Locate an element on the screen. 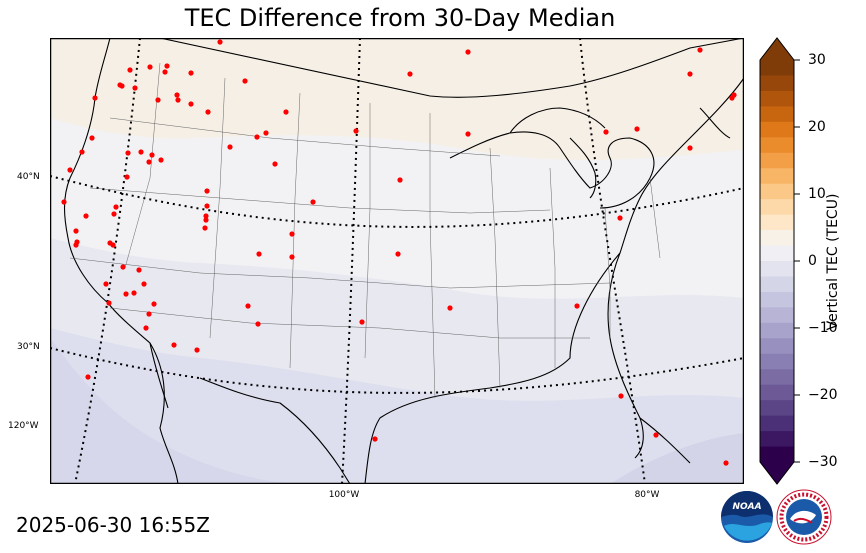 The image size is (866, 553). lon-label-80w: 80°W is located at coordinates (647, 495).